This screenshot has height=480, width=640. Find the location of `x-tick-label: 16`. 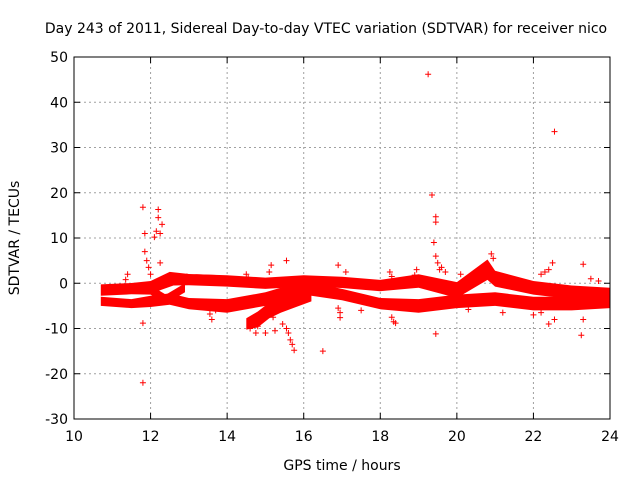

x-tick-label: 16 is located at coordinates (304, 437).